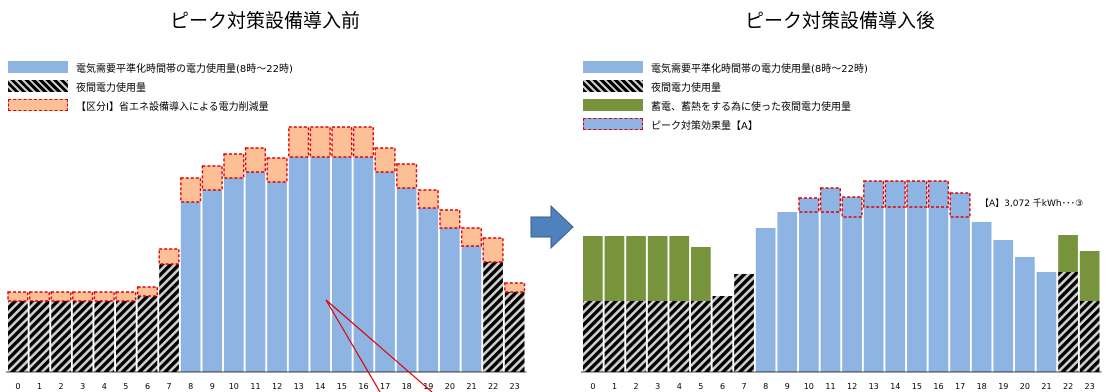 The height and width of the screenshot is (392, 1105). What do you see at coordinates (751, 107) in the screenshot?
I see `legend-label: 蓄電、蓄熱をする為に使った夜間電力使用量` at bounding box center [751, 107].